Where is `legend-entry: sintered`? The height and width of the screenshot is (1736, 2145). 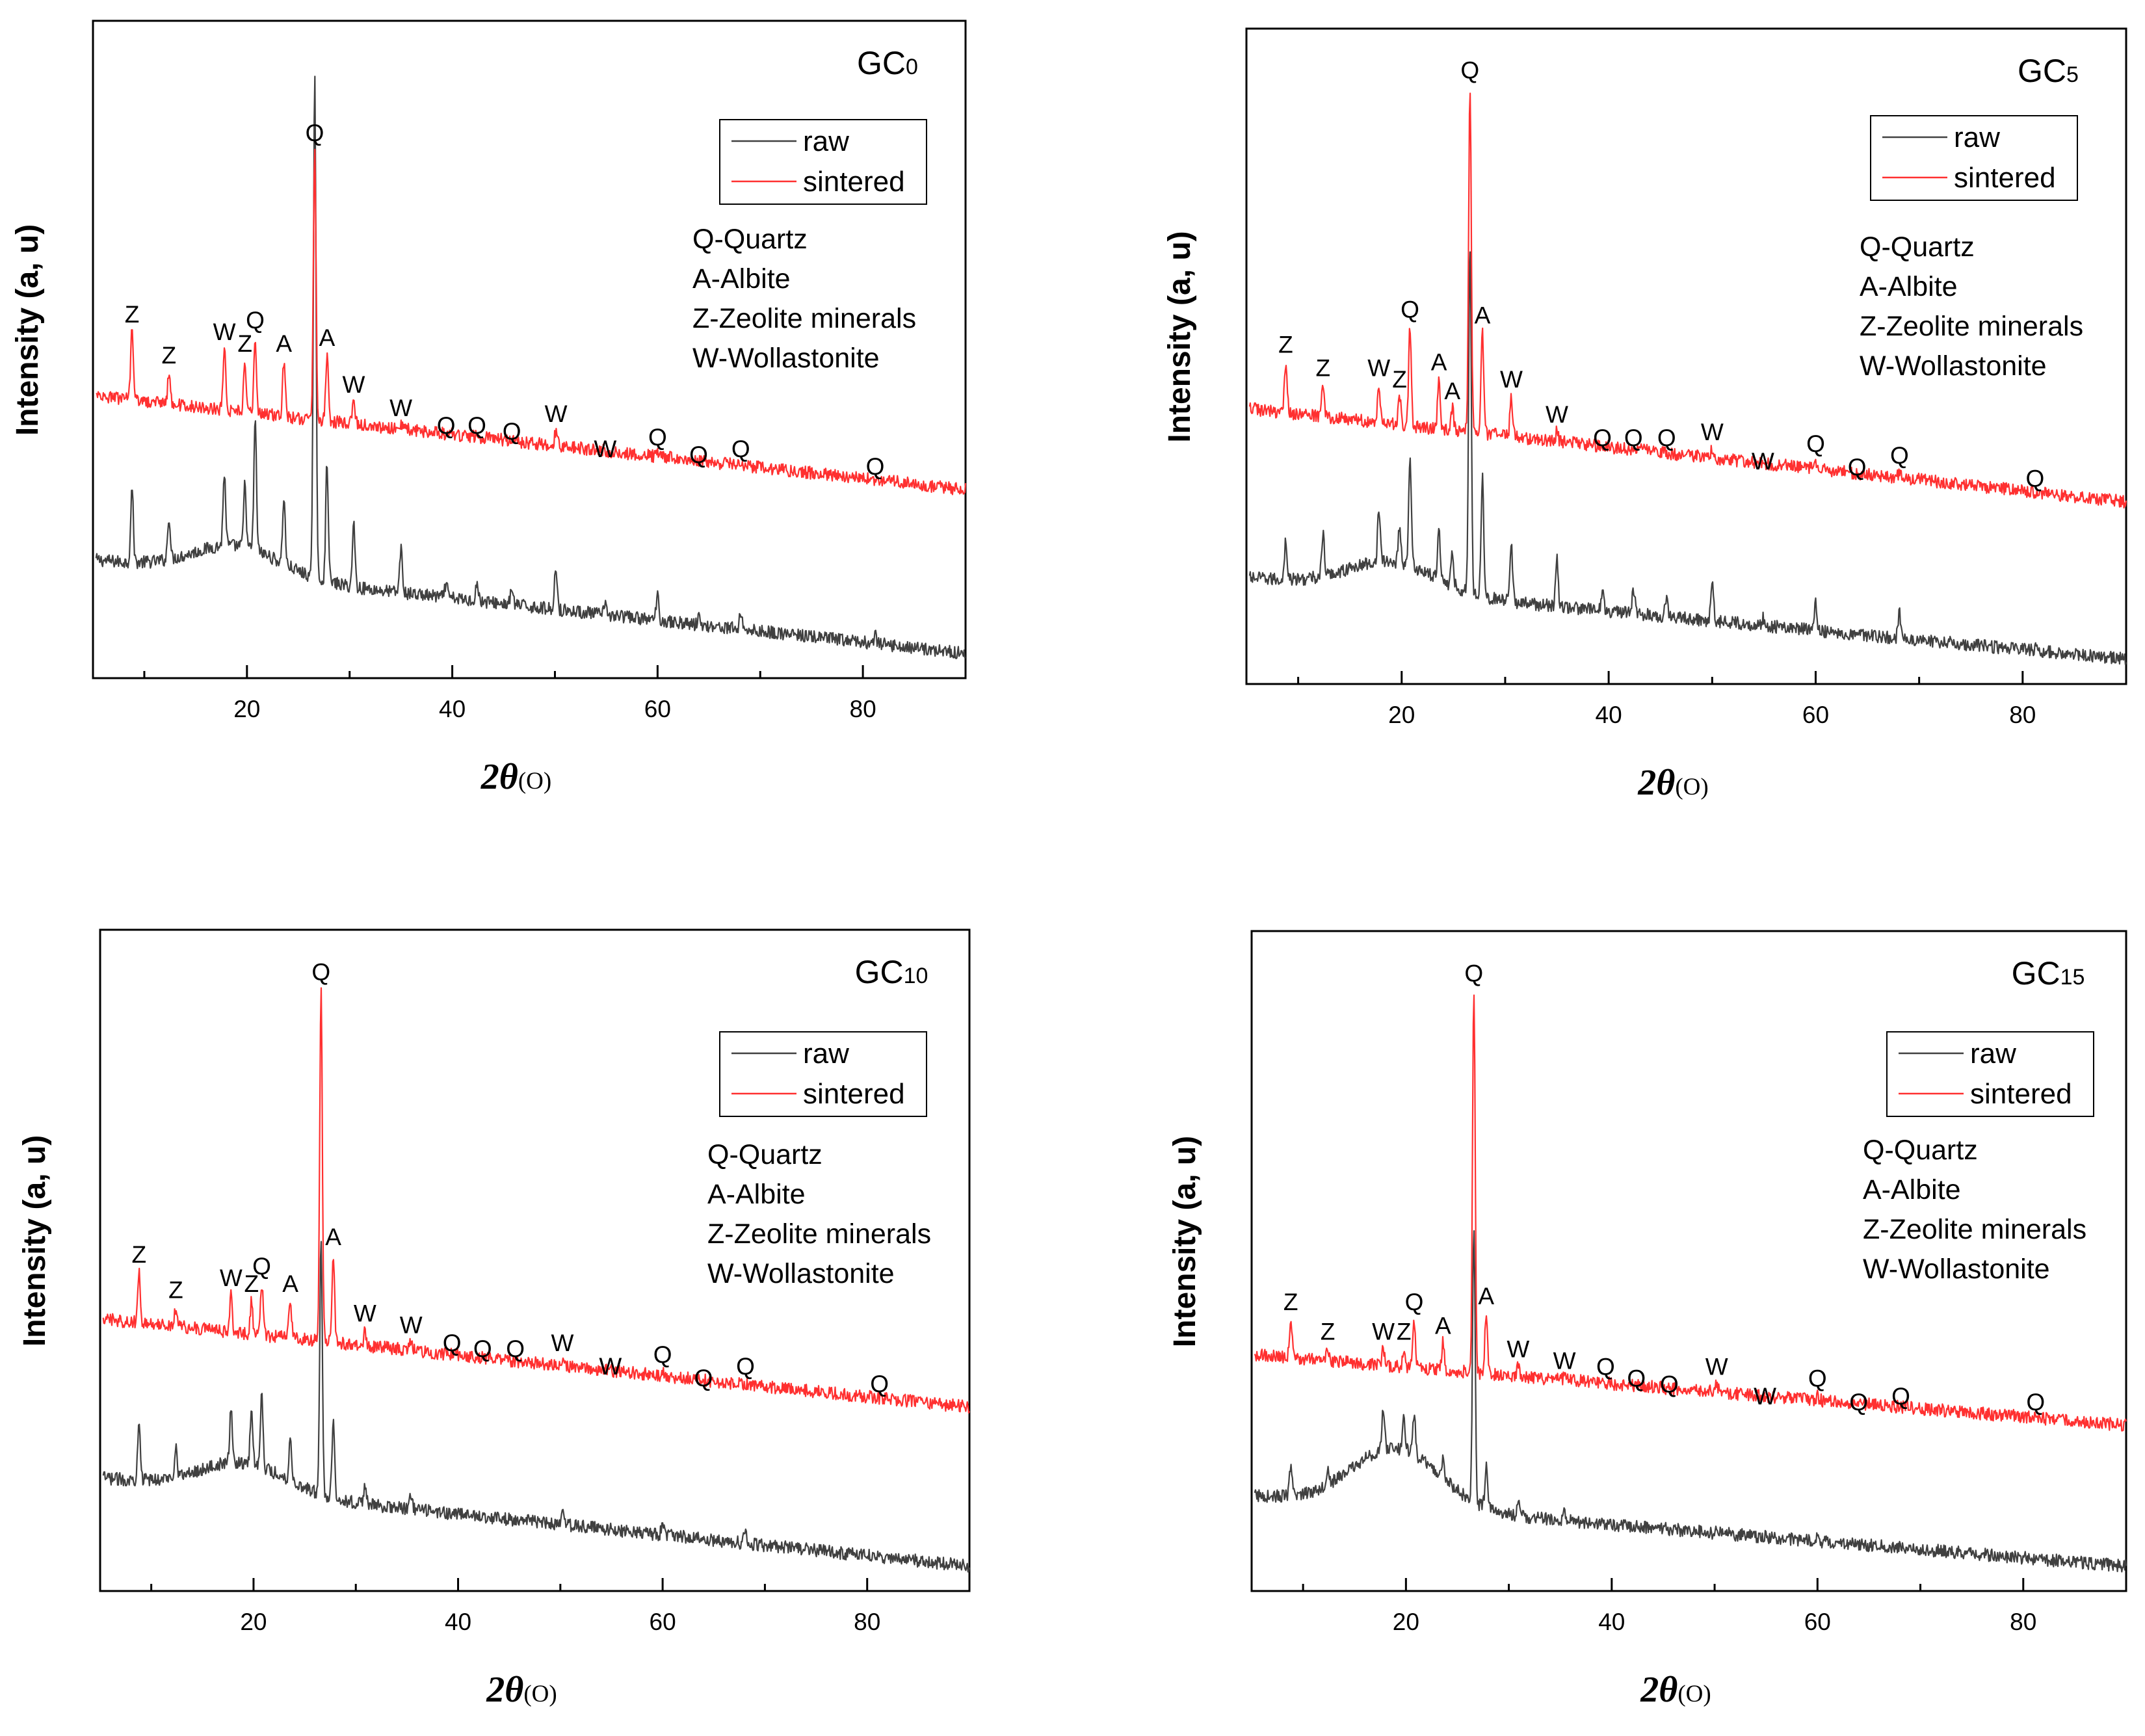 legend-entry: sintered is located at coordinates (854, 182).